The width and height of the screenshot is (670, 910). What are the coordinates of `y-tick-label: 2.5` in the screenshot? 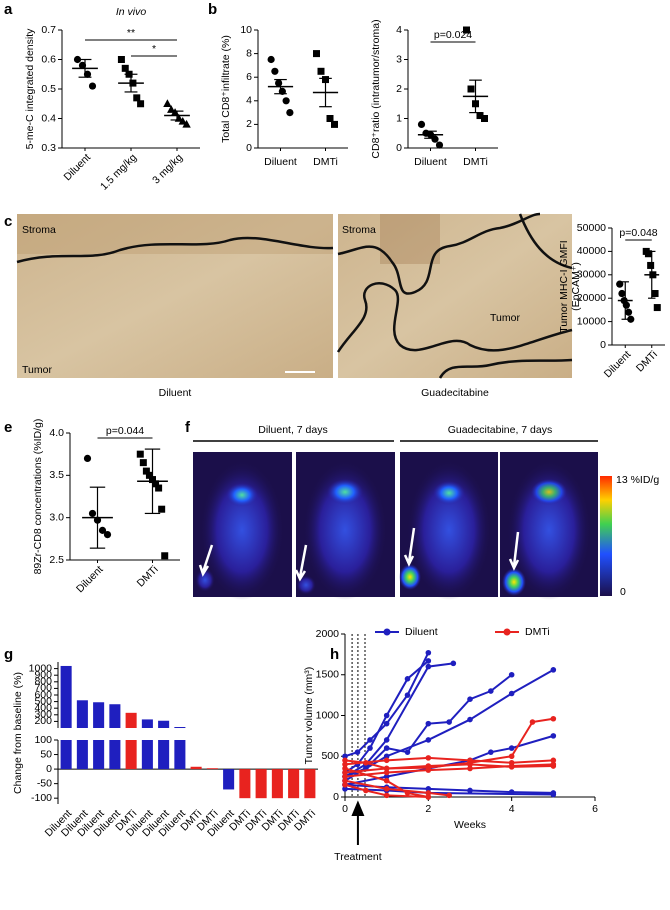 It's located at (56, 560).